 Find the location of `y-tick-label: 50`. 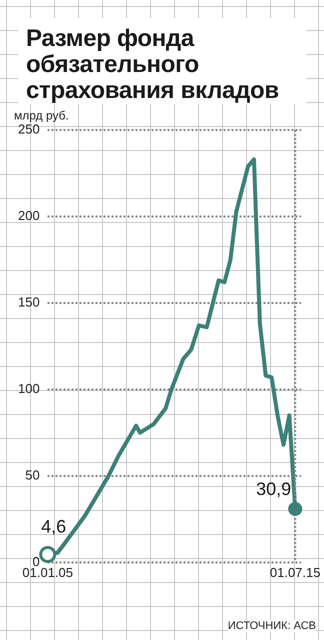

y-tick-label: 50 is located at coordinates (32, 475).